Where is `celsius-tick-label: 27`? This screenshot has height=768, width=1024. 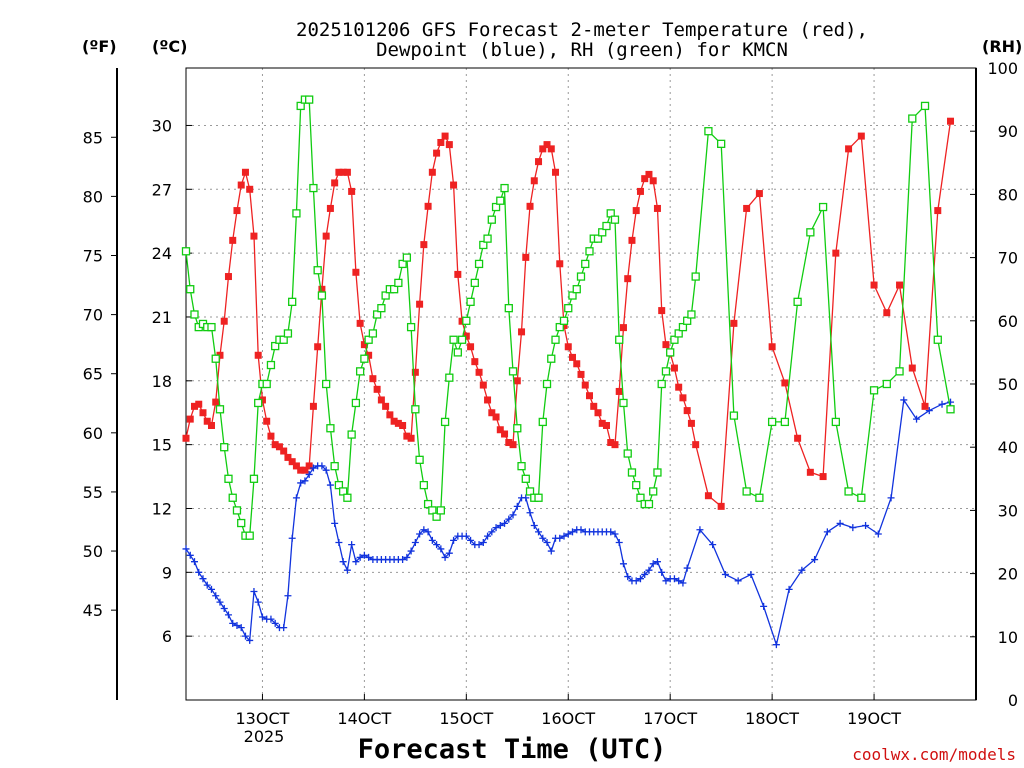
celsius-tick-label: 27 is located at coordinates (162, 189).